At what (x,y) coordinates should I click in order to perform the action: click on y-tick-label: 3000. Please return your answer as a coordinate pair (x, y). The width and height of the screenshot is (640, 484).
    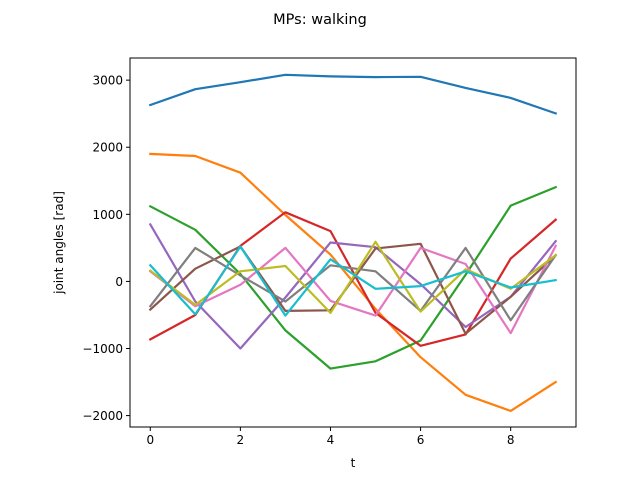
    Looking at the image, I should click on (107, 81).